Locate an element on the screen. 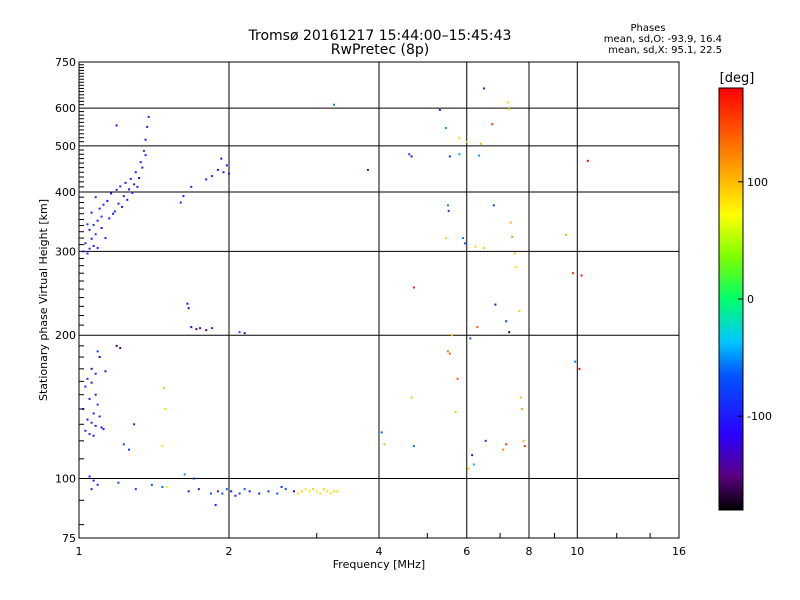  x-axis-ticks: 1 2 4 6 8 10 16 is located at coordinates (381, 545).